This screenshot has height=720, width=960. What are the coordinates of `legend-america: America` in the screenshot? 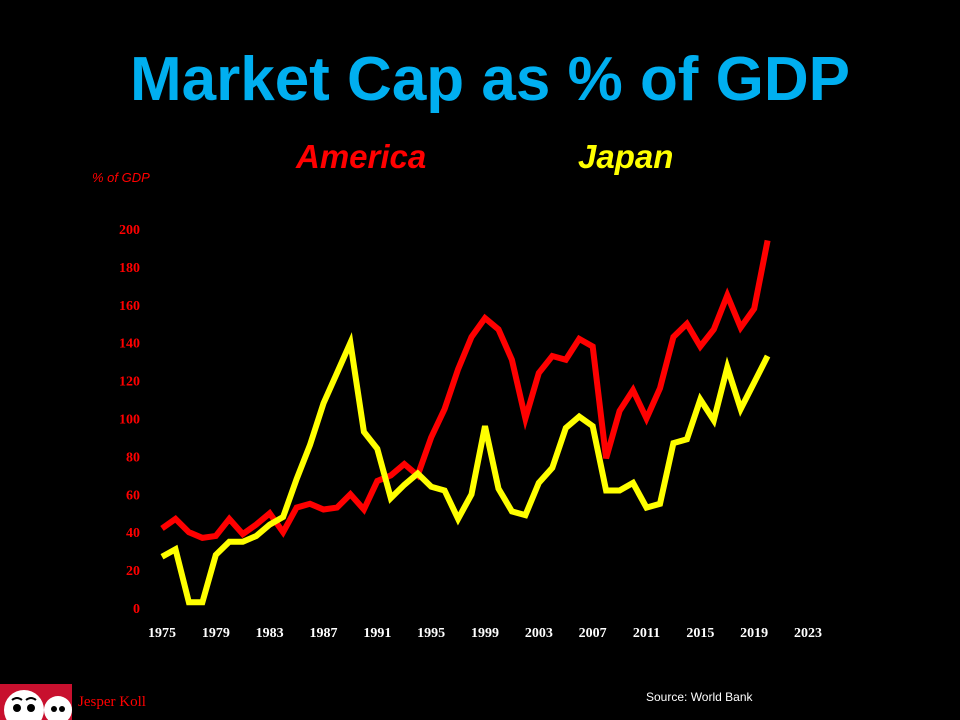 It's located at (361, 156).